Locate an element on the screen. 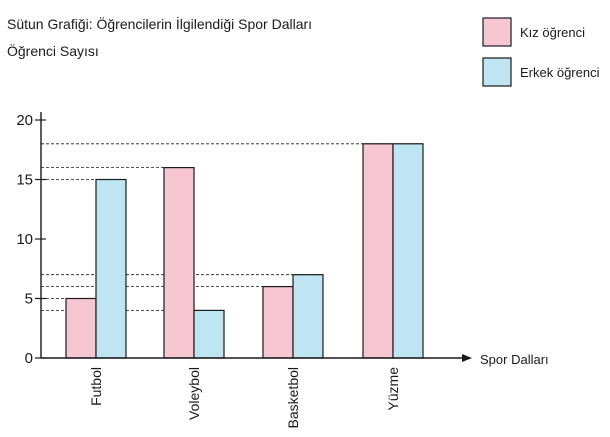 Image resolution: width=610 pixels, height=437 pixels. bar-futbol-girl is located at coordinates (81, 328).